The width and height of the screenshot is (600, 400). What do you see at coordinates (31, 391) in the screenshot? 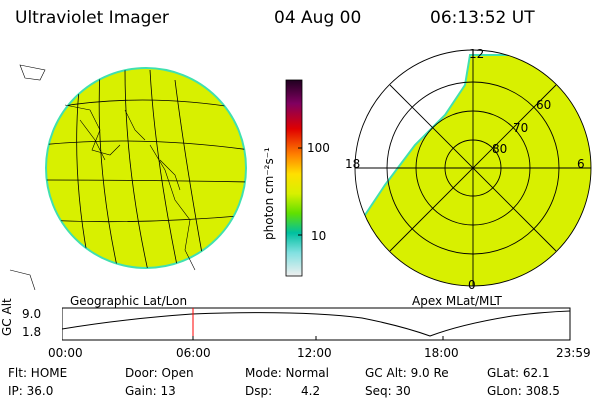
I see `ip-value: IP: 36.0` at bounding box center [31, 391].